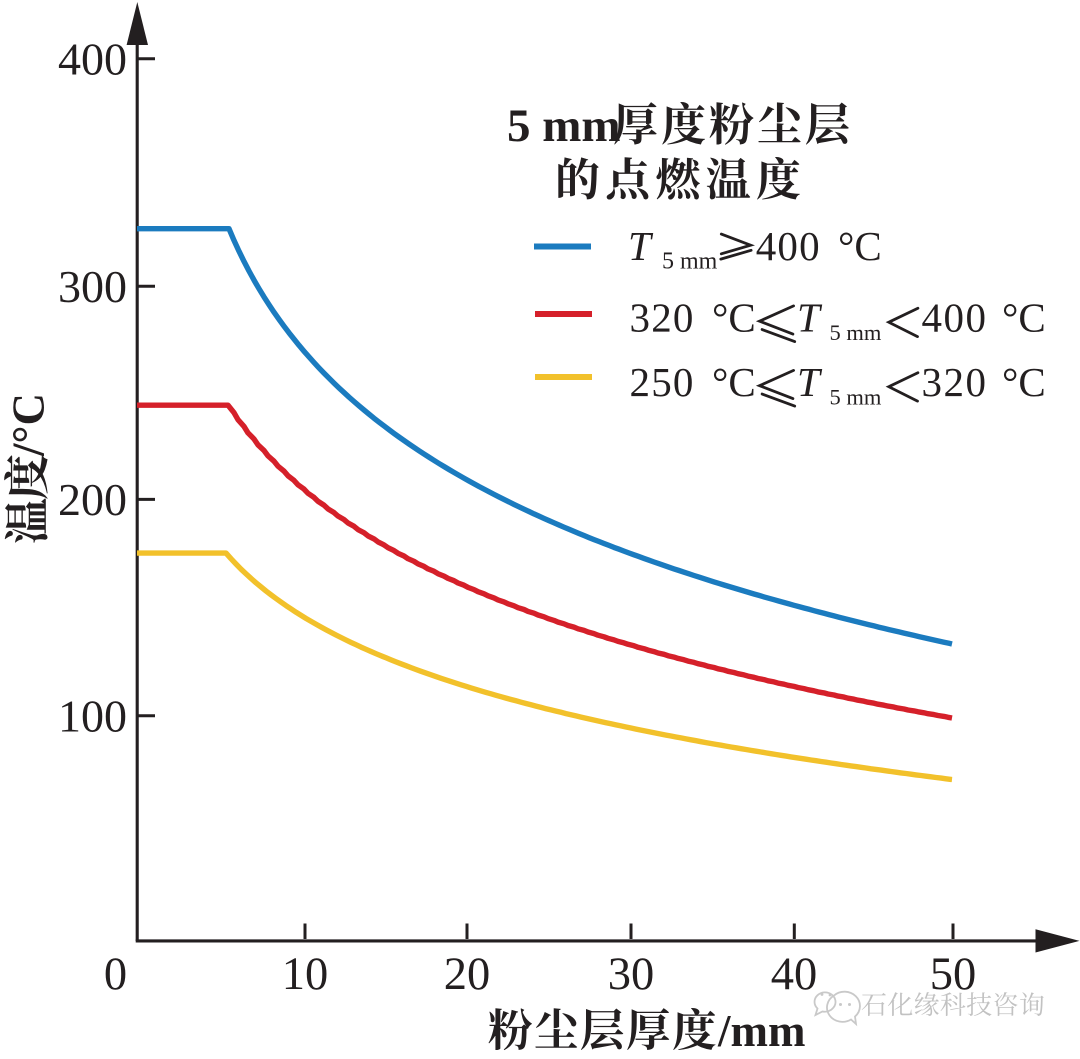 This screenshot has height=1059, width=1080. What do you see at coordinates (92, 286) in the screenshot?
I see `svg-text: 300` at bounding box center [92, 286].